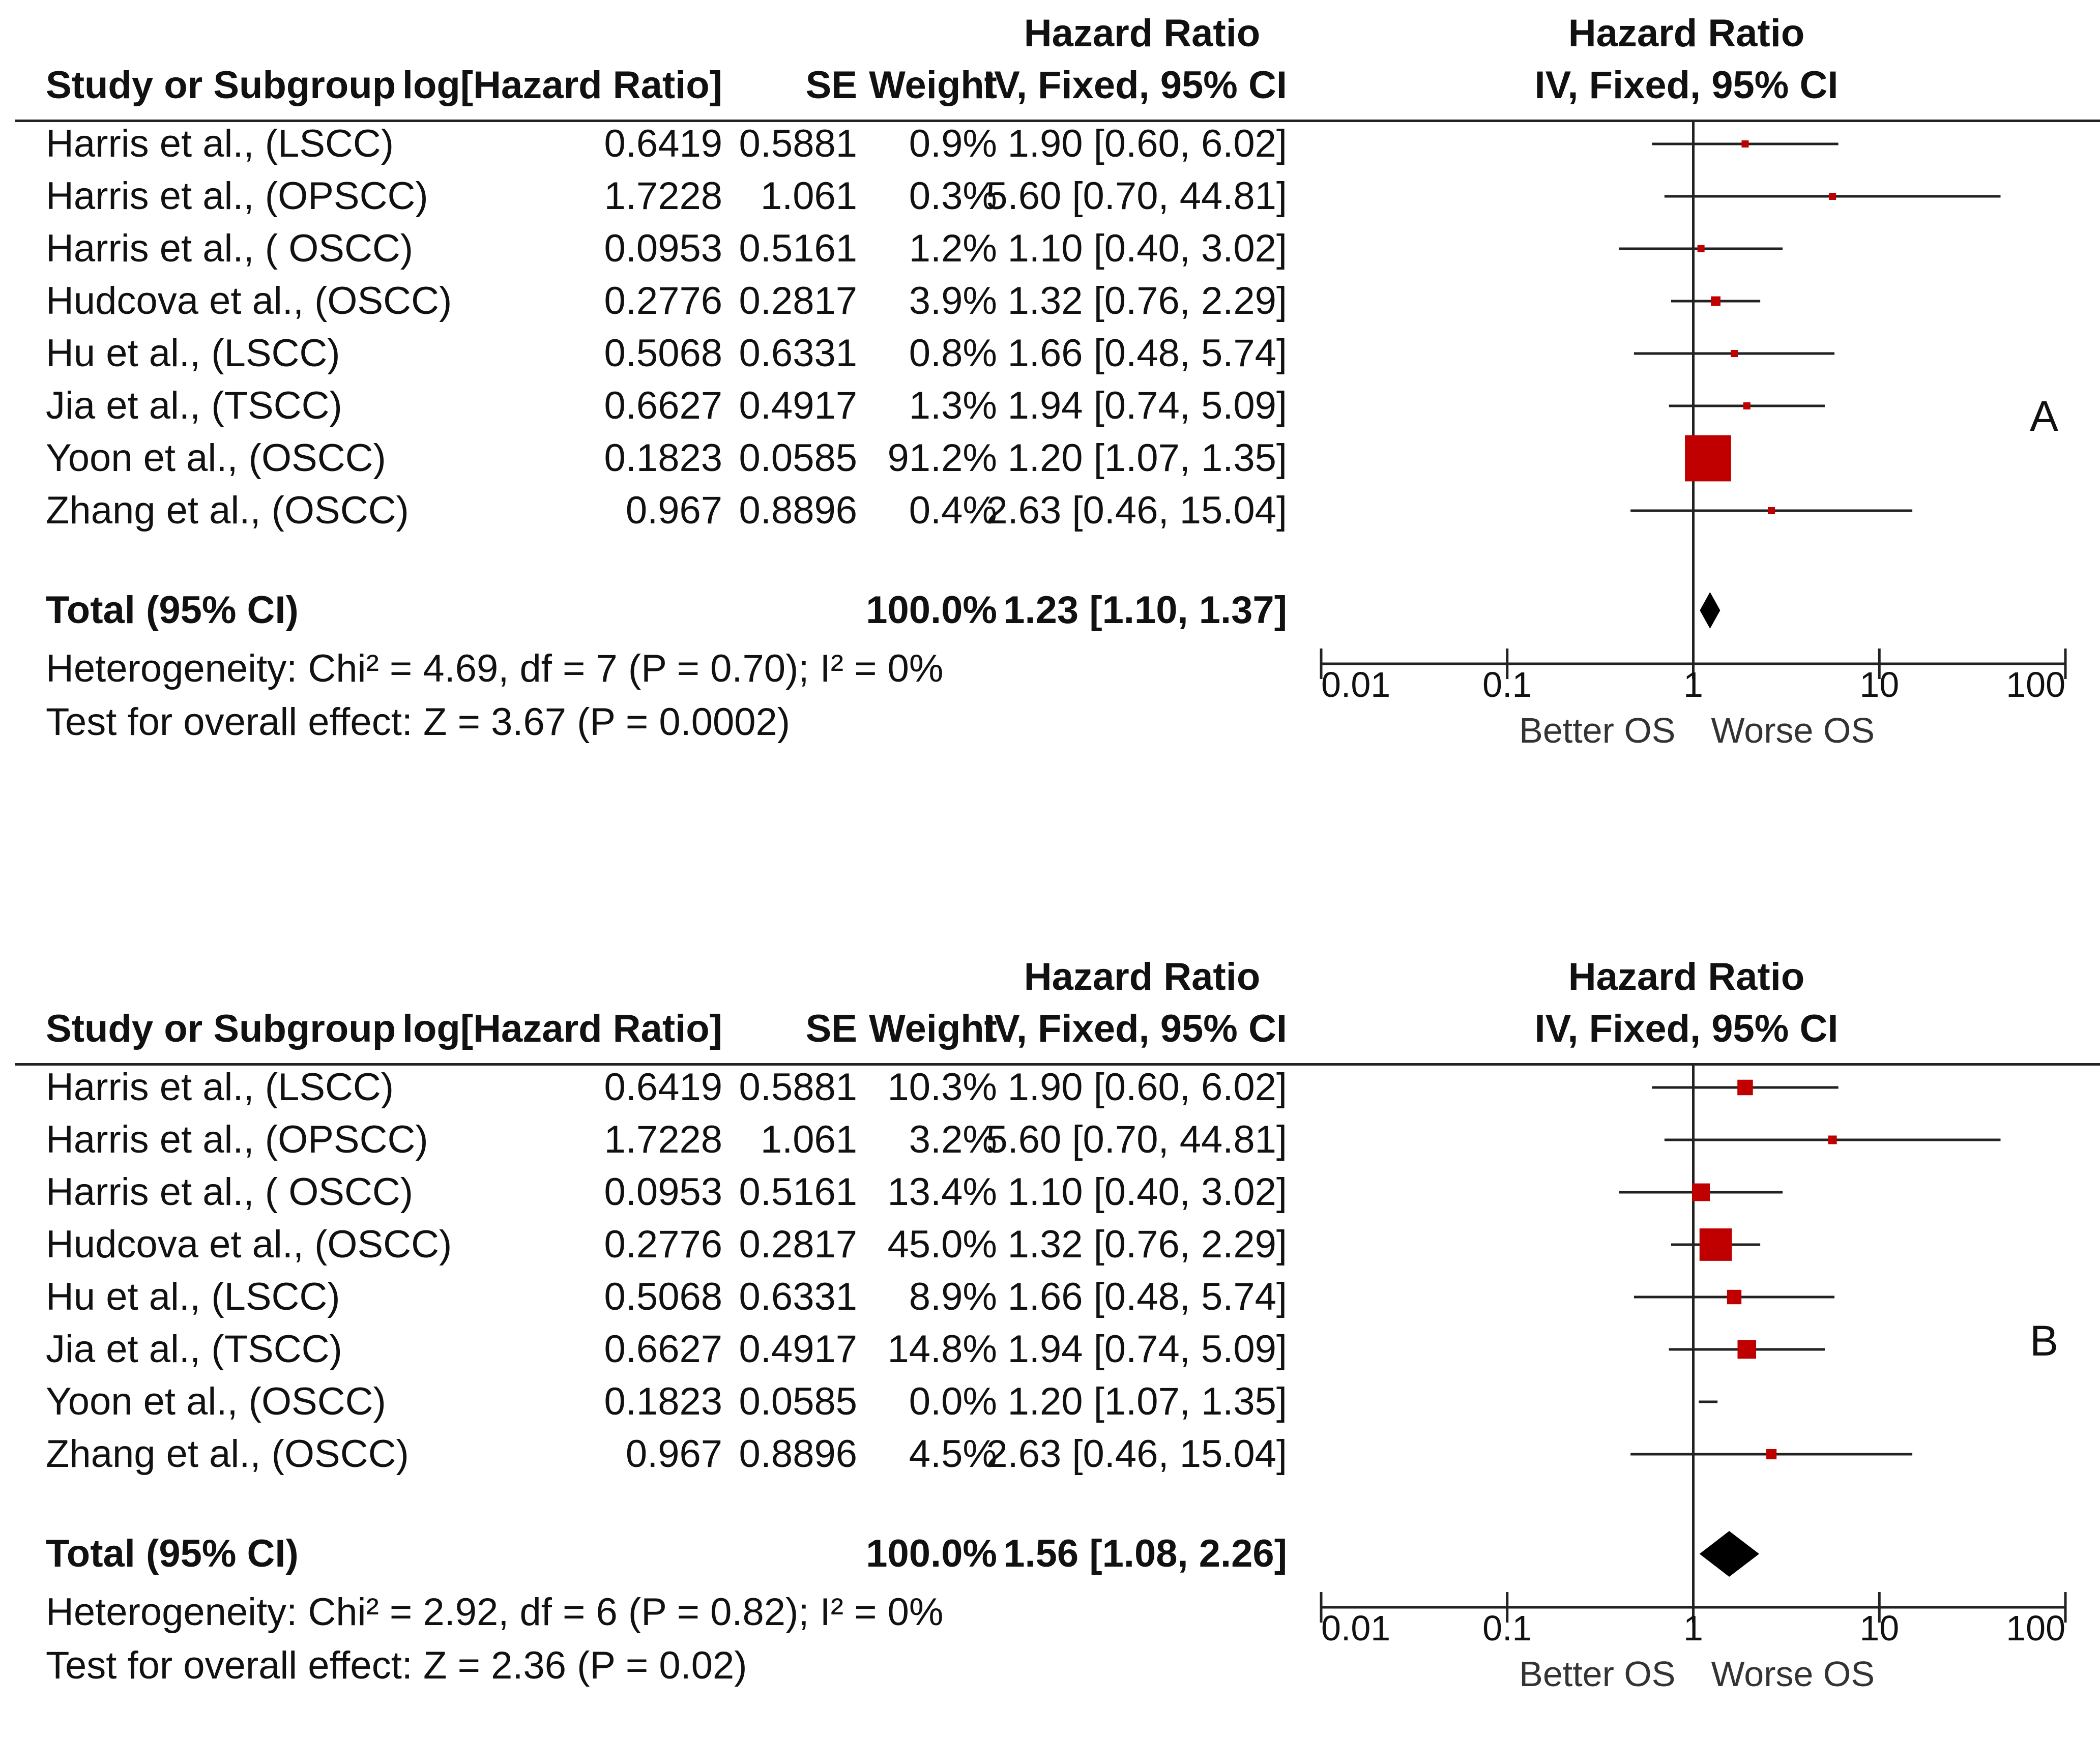 The width and height of the screenshot is (2100, 1737). Describe the element at coordinates (2036, 684) in the screenshot. I see `x-tick-label: 100` at that location.